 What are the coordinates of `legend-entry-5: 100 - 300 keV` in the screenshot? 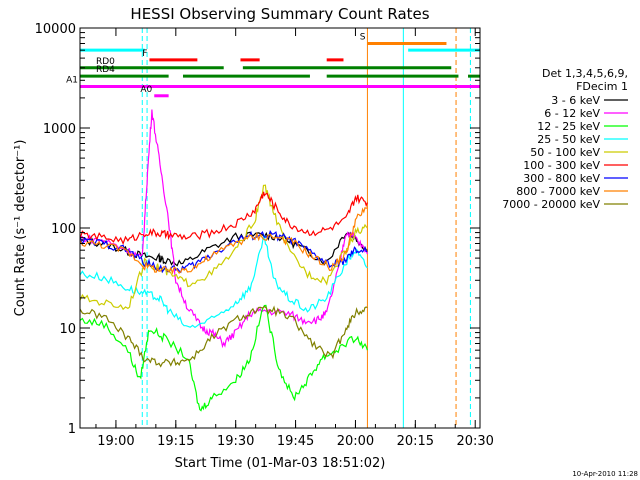 It's located at (561, 165).